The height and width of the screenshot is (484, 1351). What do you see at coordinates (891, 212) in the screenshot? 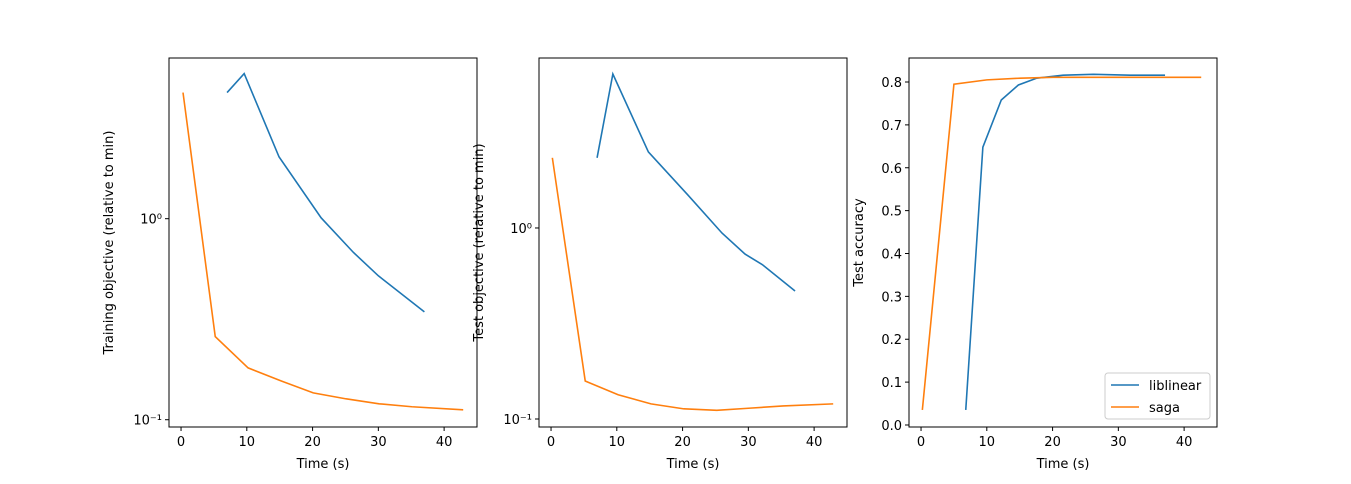
I see `y-tick-label: 0.5` at bounding box center [891, 212].